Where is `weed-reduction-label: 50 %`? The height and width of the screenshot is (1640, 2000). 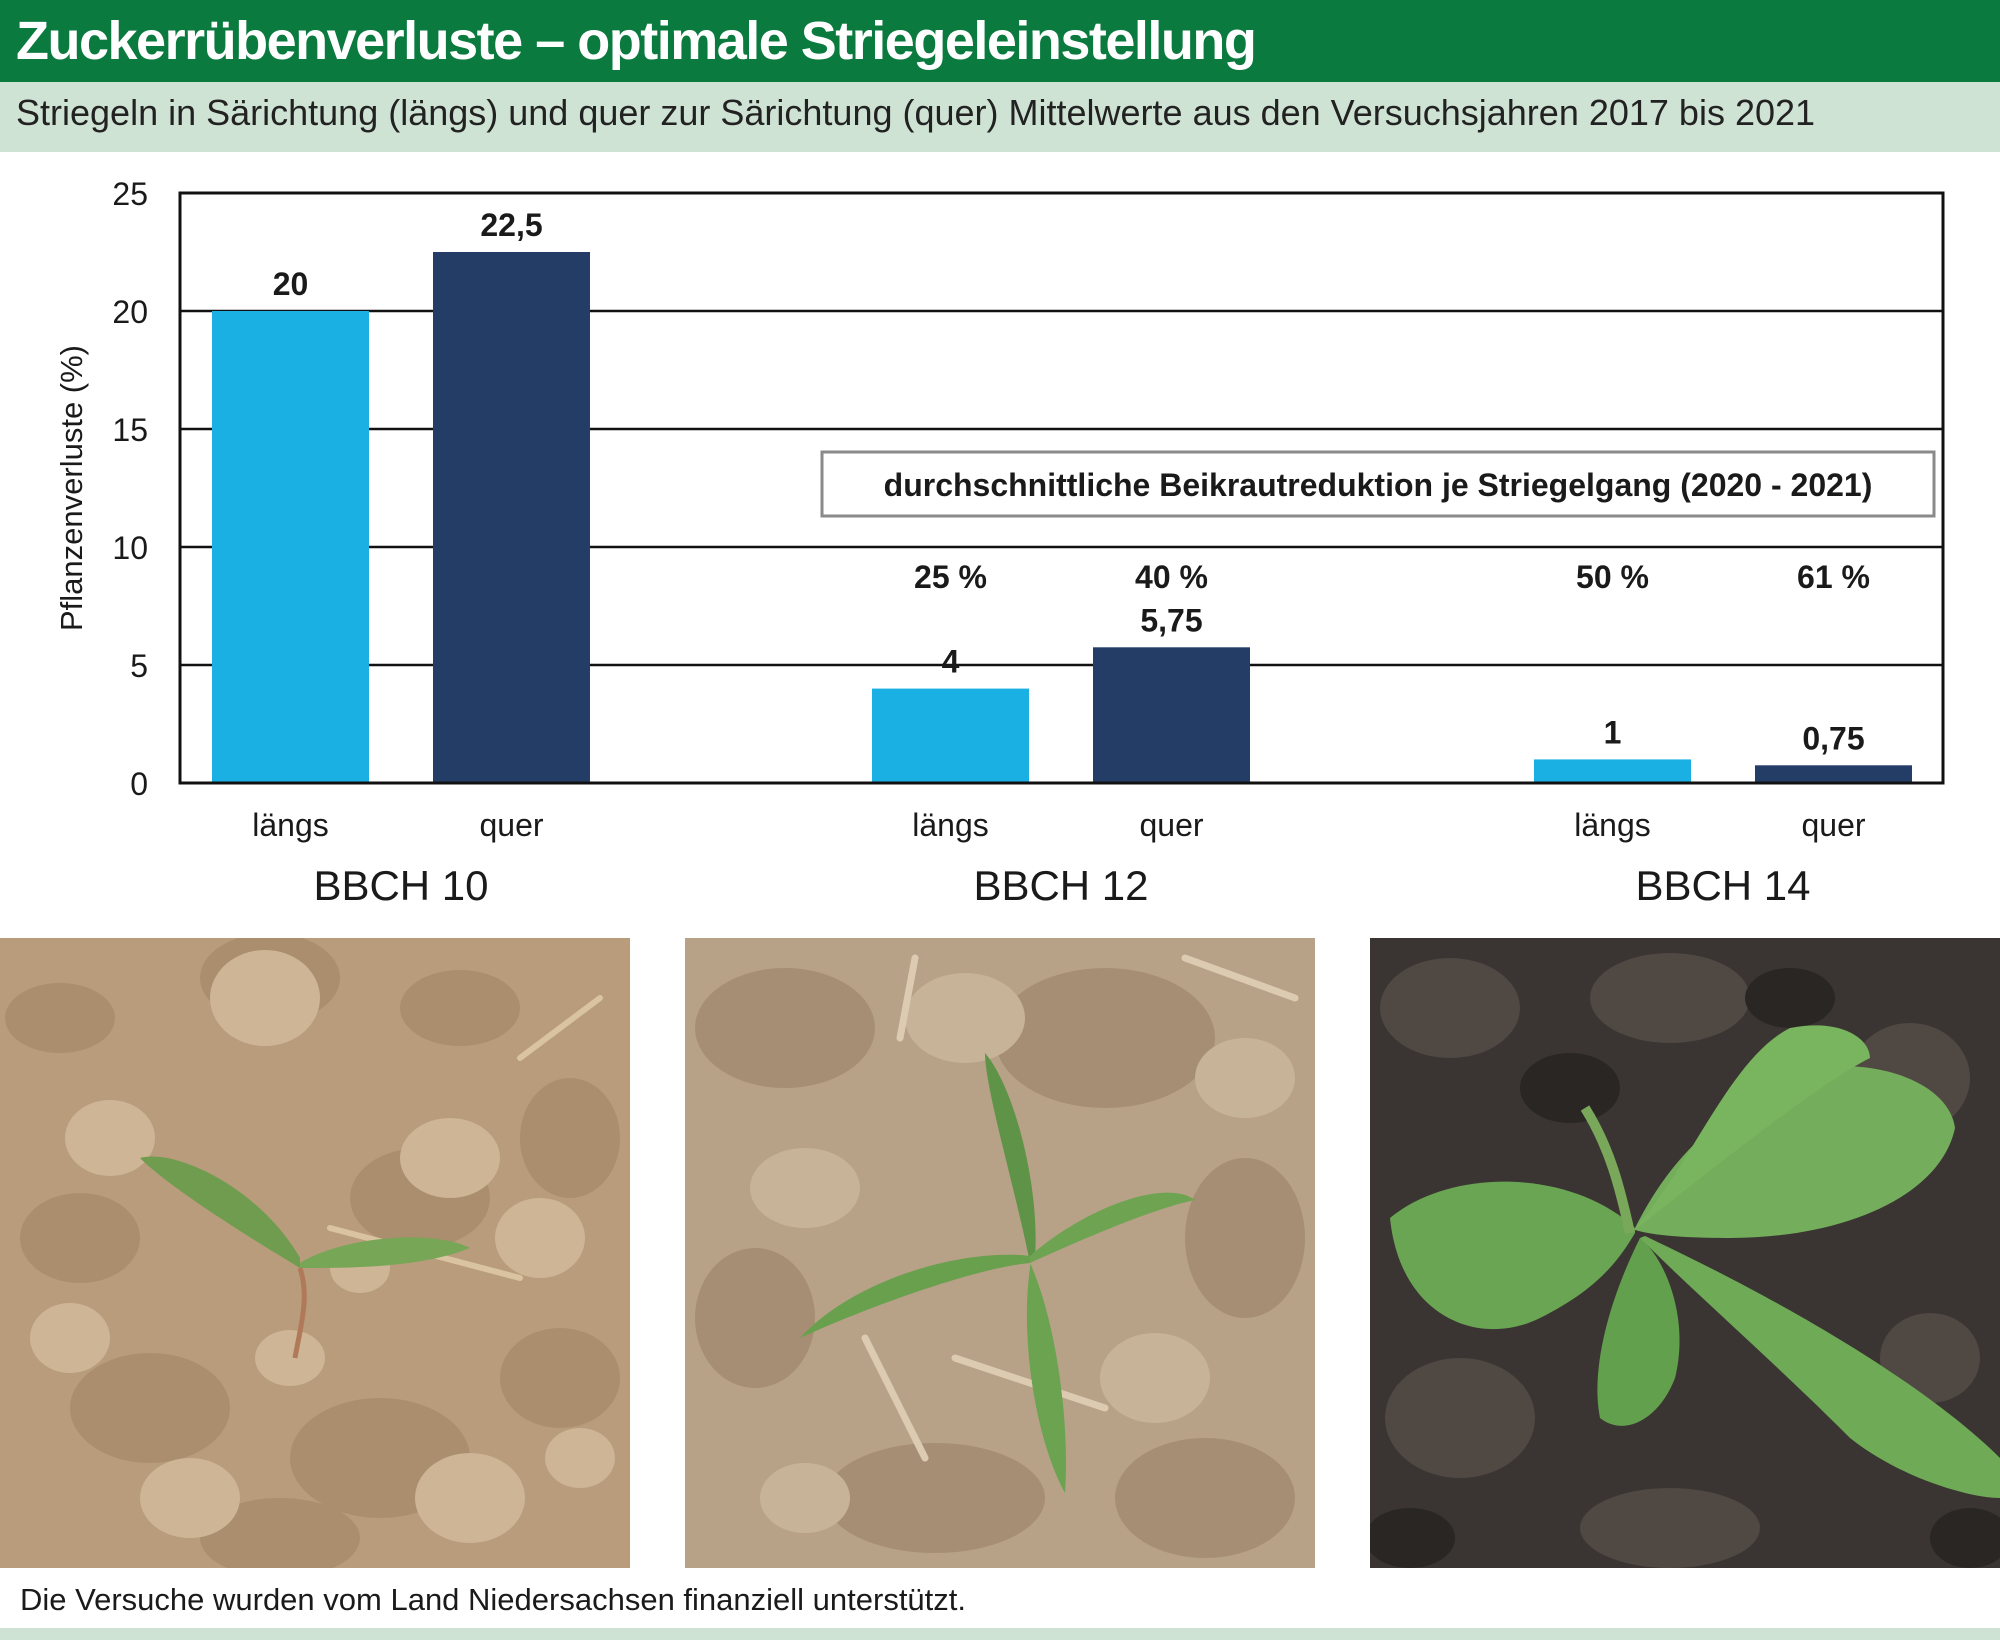
weed-reduction-label: 50 % is located at coordinates (1612, 577).